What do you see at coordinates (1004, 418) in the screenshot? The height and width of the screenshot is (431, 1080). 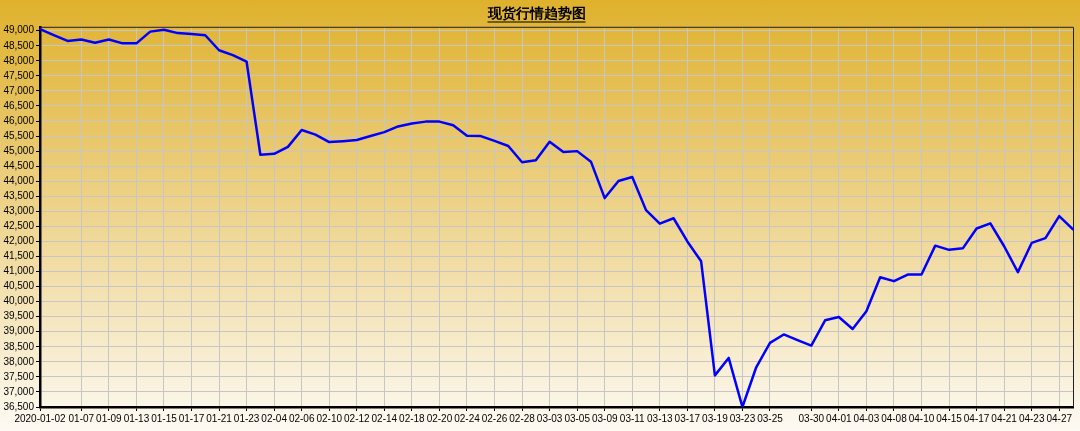 I see `x-tick-label: 04-21` at bounding box center [1004, 418].